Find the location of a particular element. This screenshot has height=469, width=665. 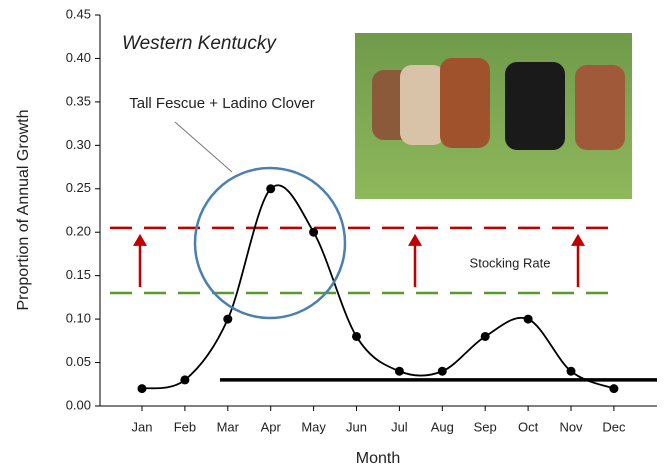

x-axis-label: Month is located at coordinates (378, 458).